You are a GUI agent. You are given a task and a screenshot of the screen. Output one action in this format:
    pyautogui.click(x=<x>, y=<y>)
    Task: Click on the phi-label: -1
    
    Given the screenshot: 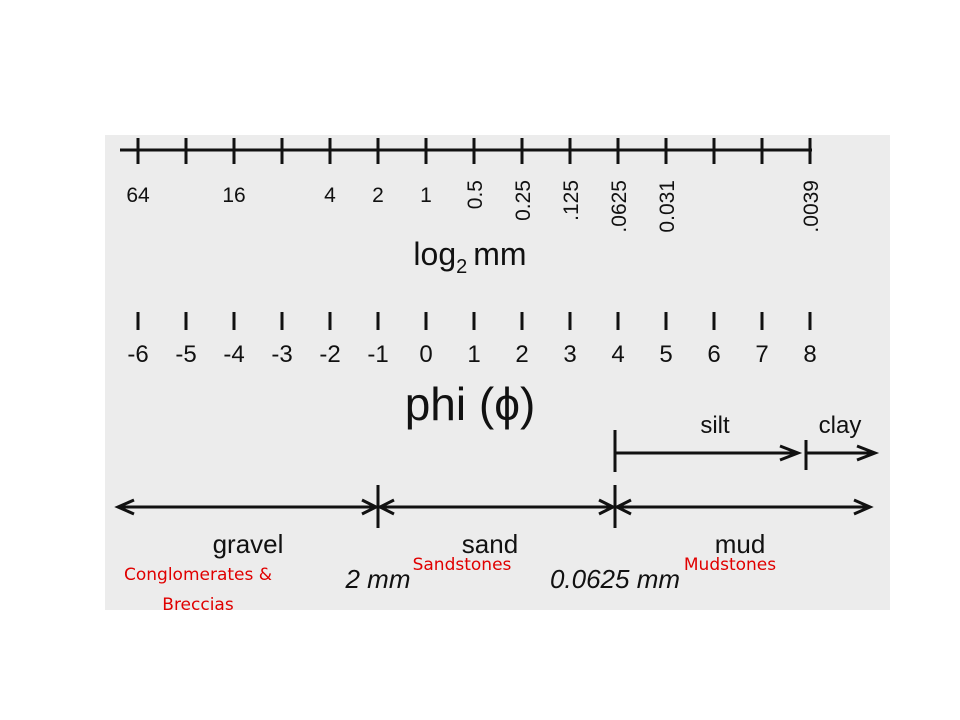 What is the action you would take?
    pyautogui.click(x=377, y=354)
    